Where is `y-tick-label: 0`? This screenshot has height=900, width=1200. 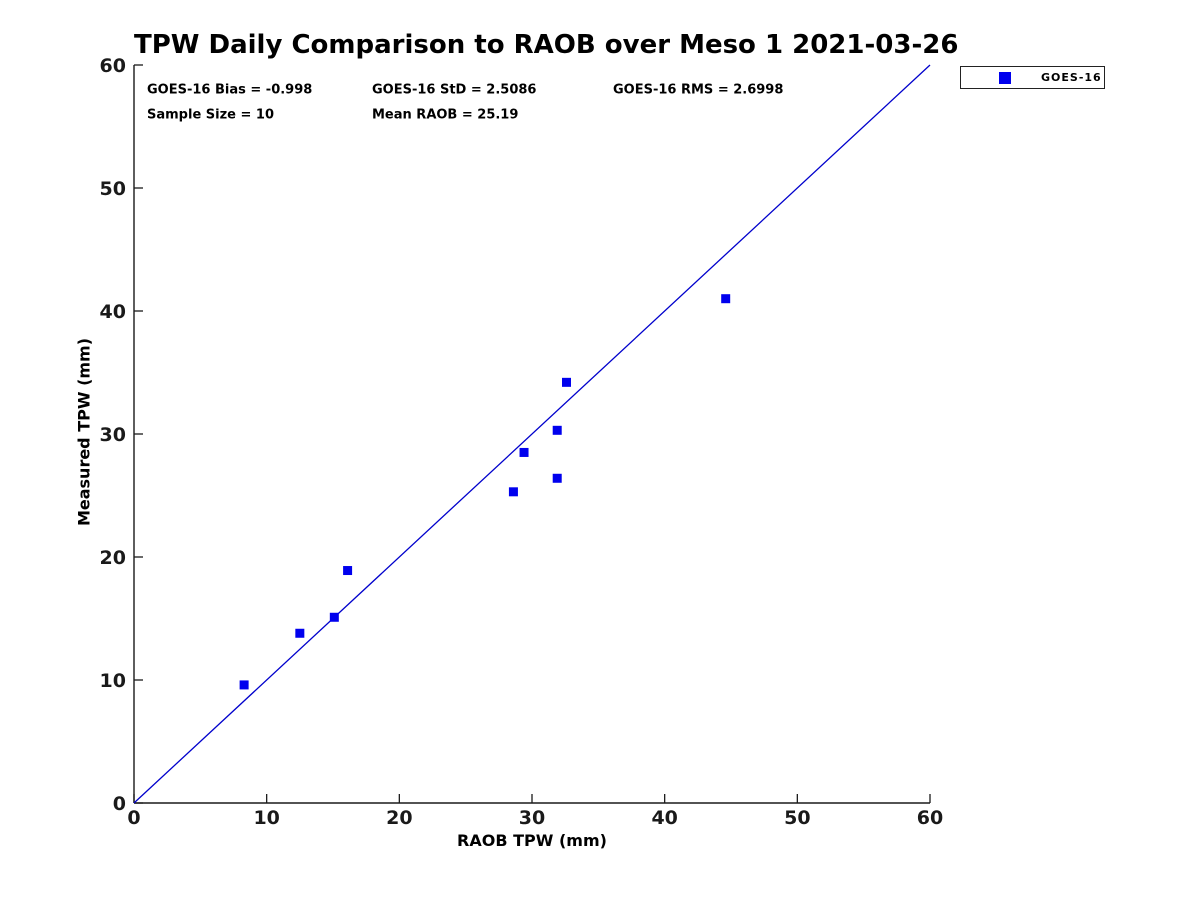 y-tick-label: 0 is located at coordinates (119, 804).